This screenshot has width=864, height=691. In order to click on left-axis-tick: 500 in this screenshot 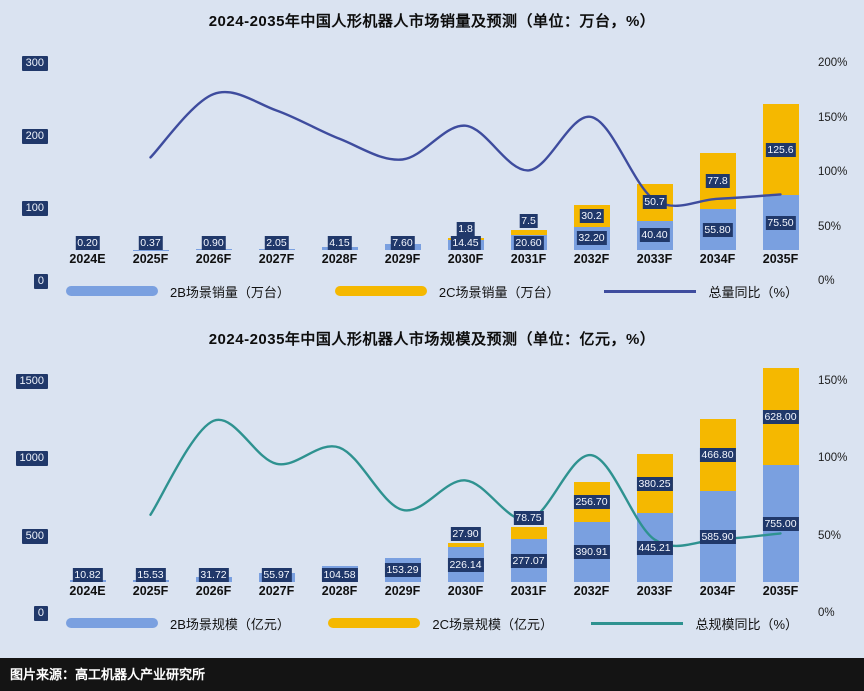, I will do `click(34, 536)`.